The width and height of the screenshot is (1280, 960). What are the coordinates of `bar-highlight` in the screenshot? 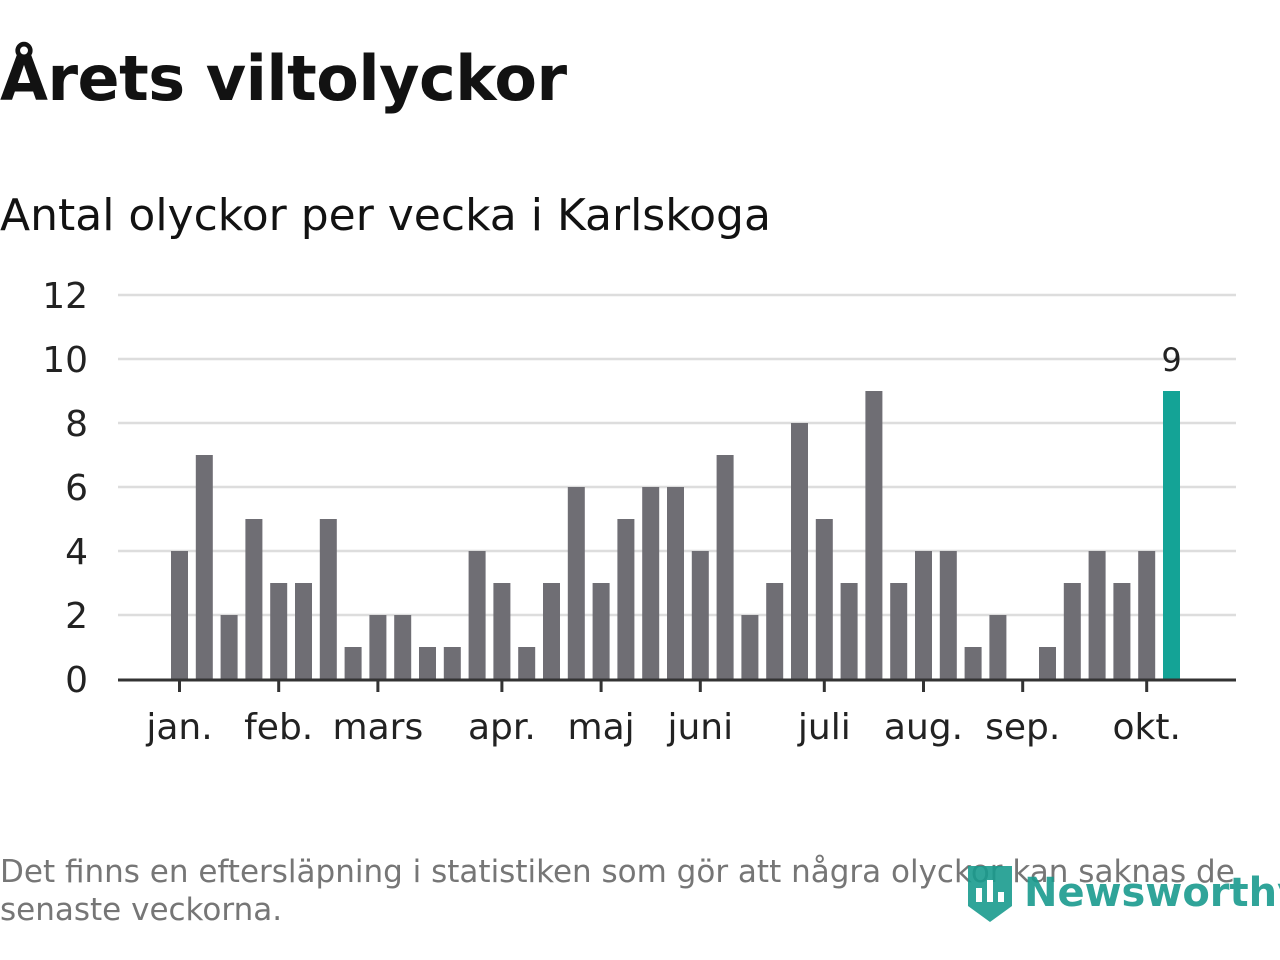 It's located at (1171, 535).